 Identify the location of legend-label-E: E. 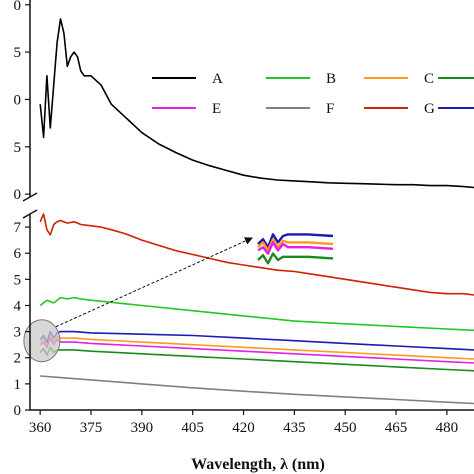
(216, 109).